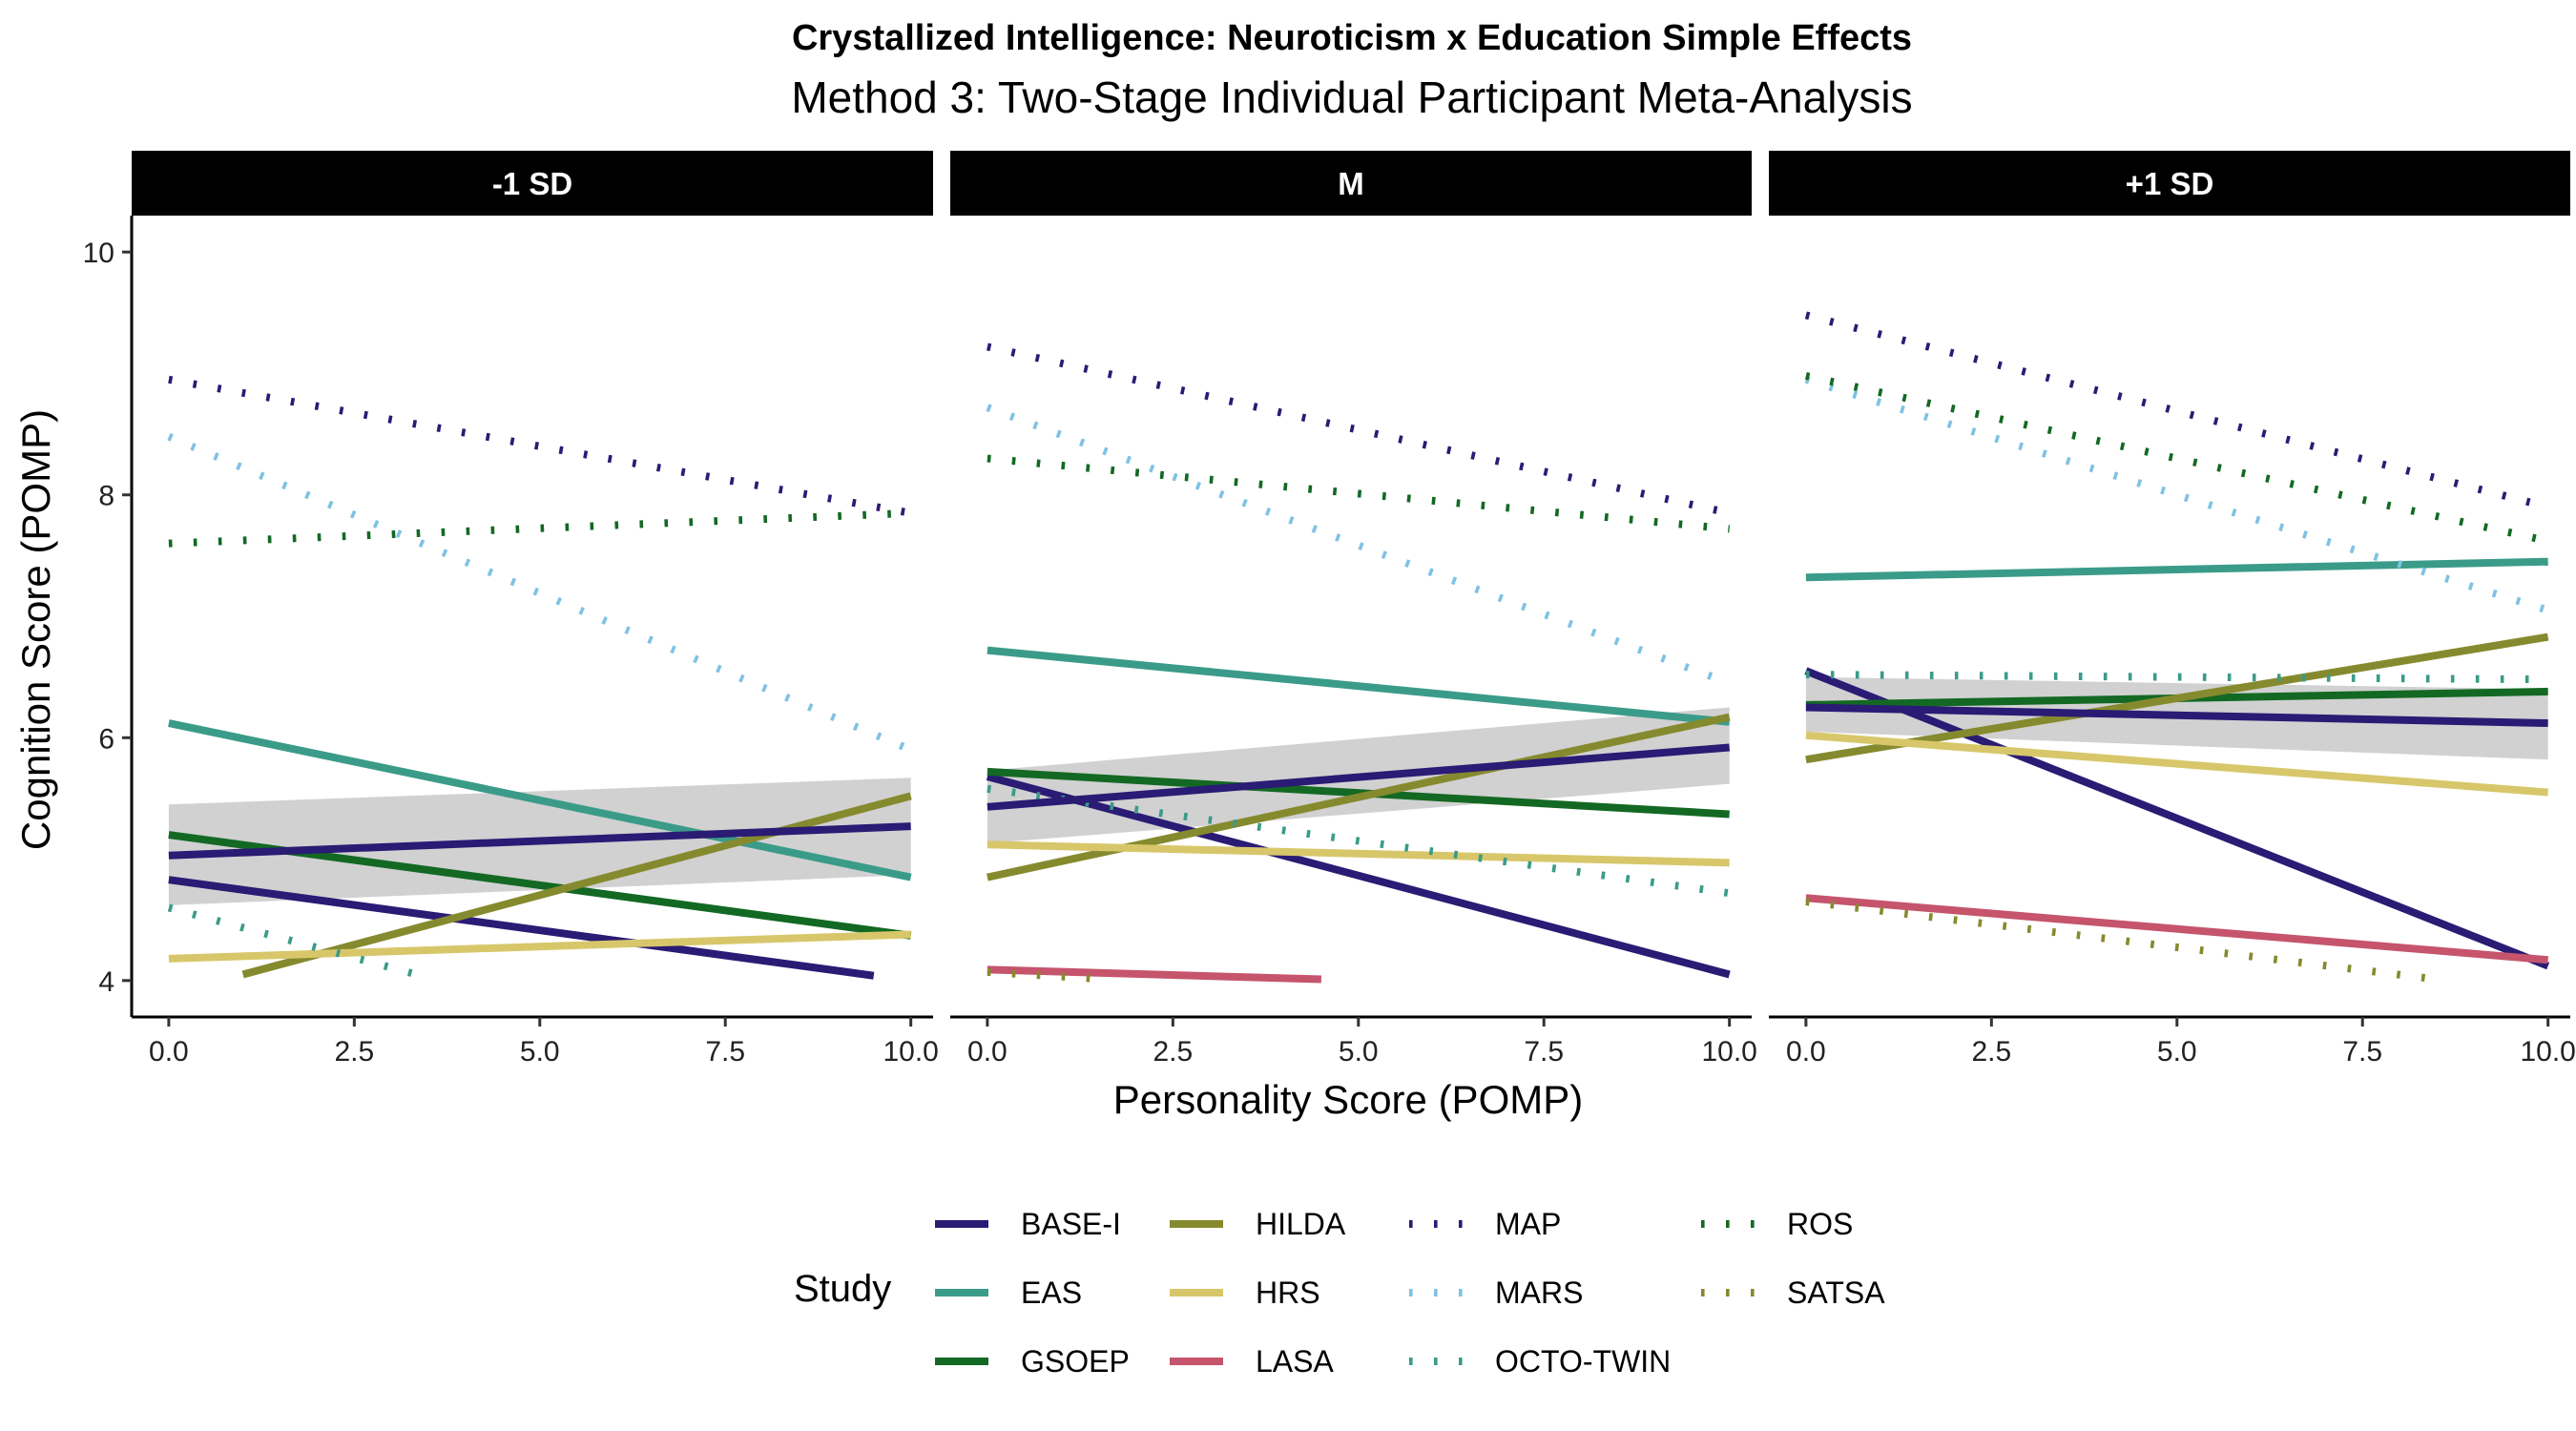 Image resolution: width=2576 pixels, height=1431 pixels. I want to click on legend-item-hilda: HILDA, so click(1258, 1224).